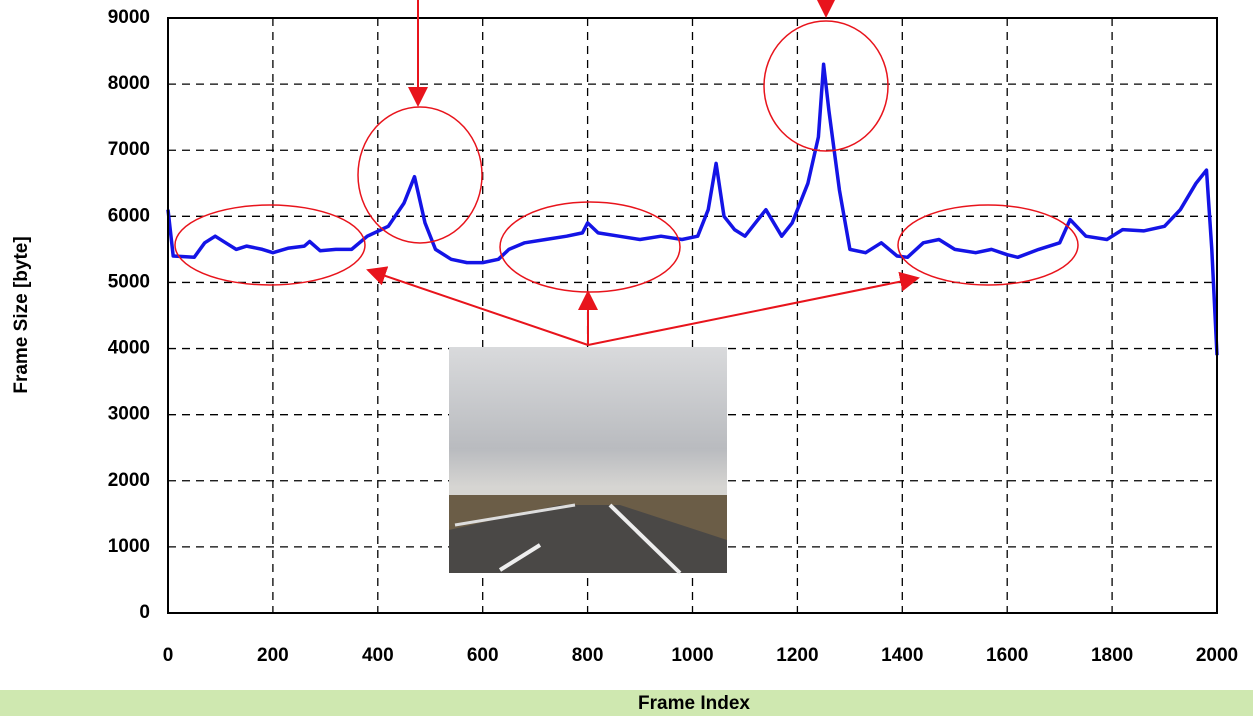 The image size is (1253, 721). I want to click on x-tick-label: 0, so click(168, 655).